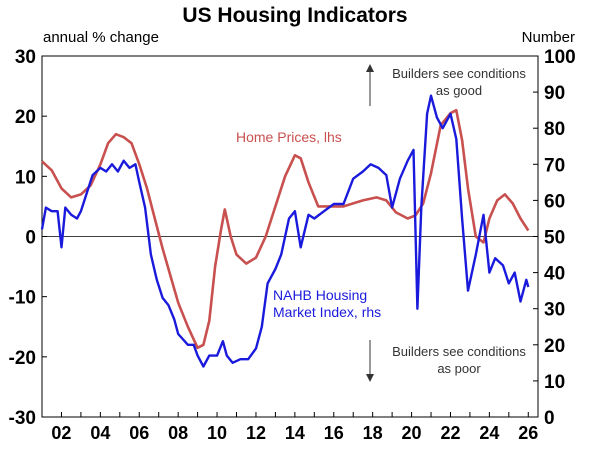 The width and height of the screenshot is (590, 455). Describe the element at coordinates (548, 37) in the screenshot. I see `right-axis-label: Number` at that location.